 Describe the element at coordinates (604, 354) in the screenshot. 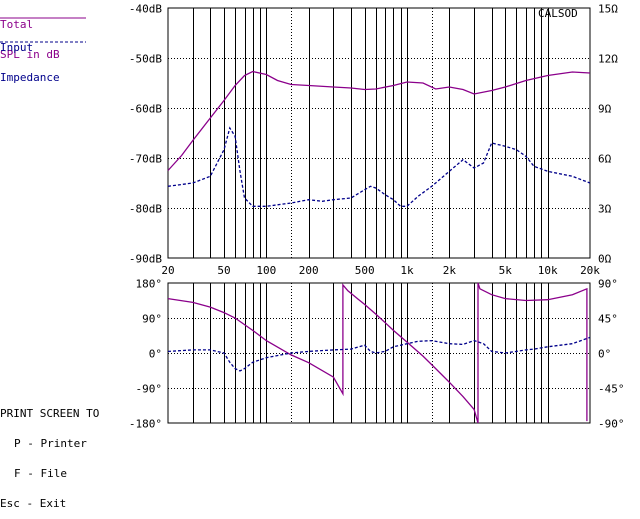

I see `phase-y2-tick-label: 0°` at that location.